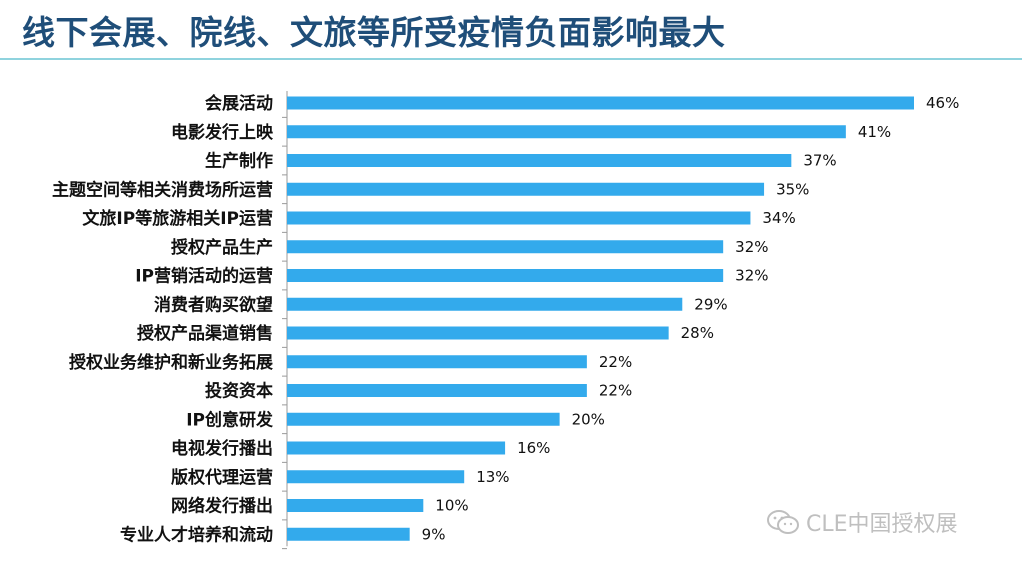 The image size is (1022, 566). Describe the element at coordinates (204, 276) in the screenshot. I see `category-label: IP营销活动的运营` at that location.